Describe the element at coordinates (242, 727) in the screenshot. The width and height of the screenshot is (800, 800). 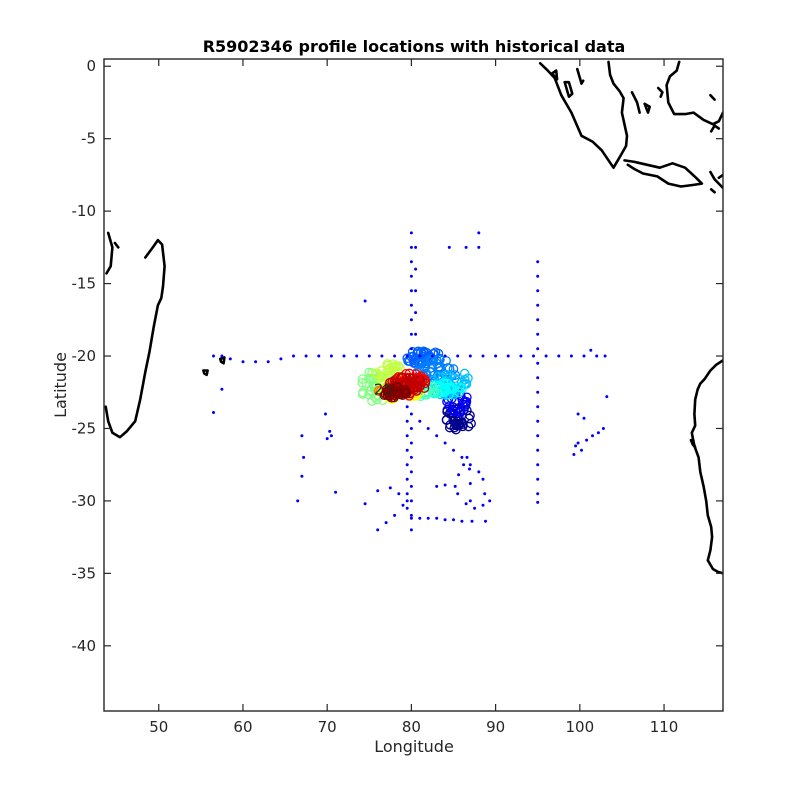
I see `x-tick-label: 60` at that location.